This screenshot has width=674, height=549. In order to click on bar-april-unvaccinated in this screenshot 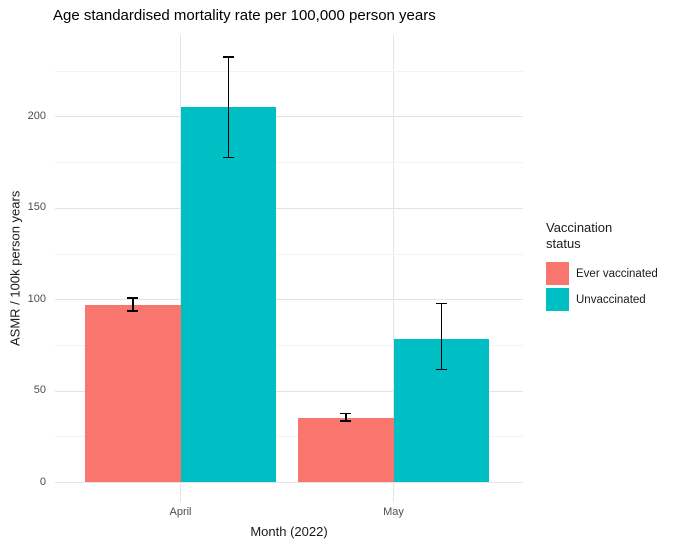, I will do `click(228, 294)`.